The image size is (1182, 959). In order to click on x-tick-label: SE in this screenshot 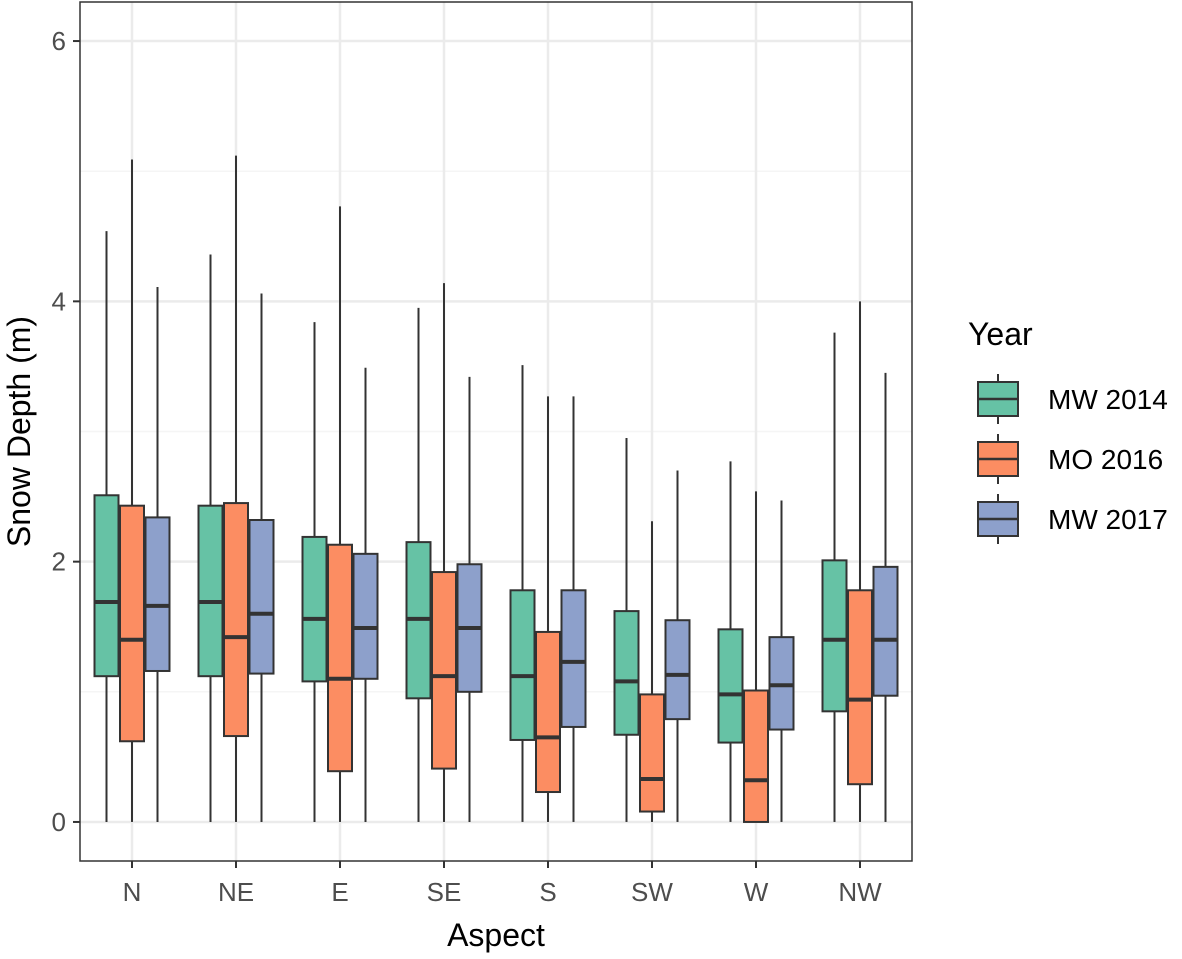, I will do `click(444, 892)`.